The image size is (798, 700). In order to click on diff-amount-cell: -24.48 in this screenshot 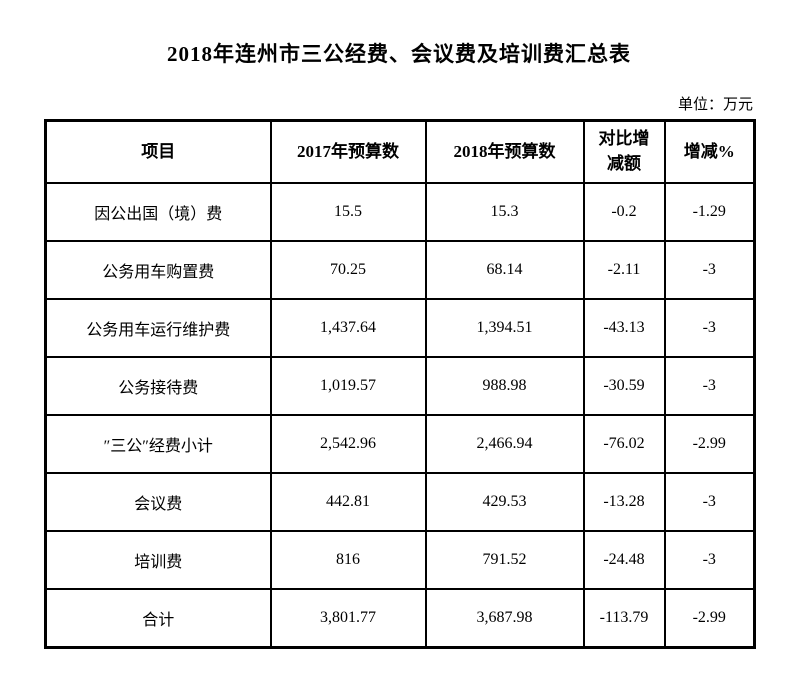, I will do `click(624, 560)`.